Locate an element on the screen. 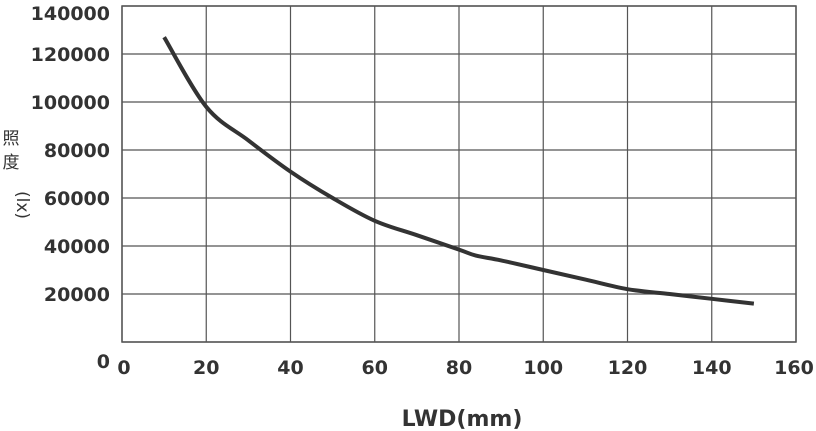  x-tick-label: 120 is located at coordinates (628, 368).